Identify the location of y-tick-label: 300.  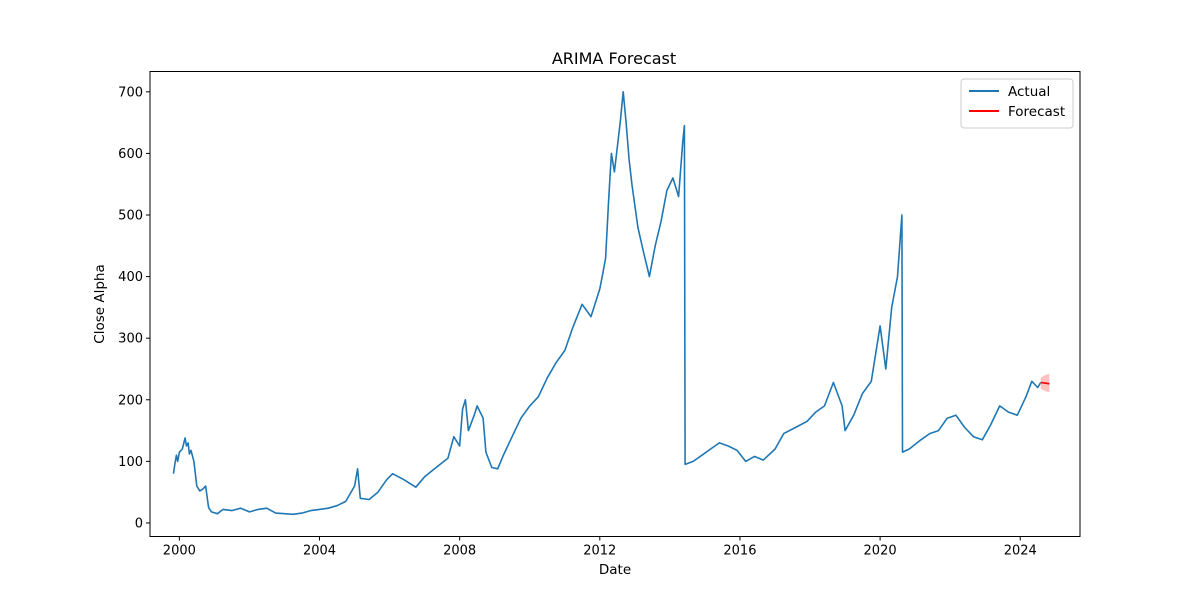
(130, 339).